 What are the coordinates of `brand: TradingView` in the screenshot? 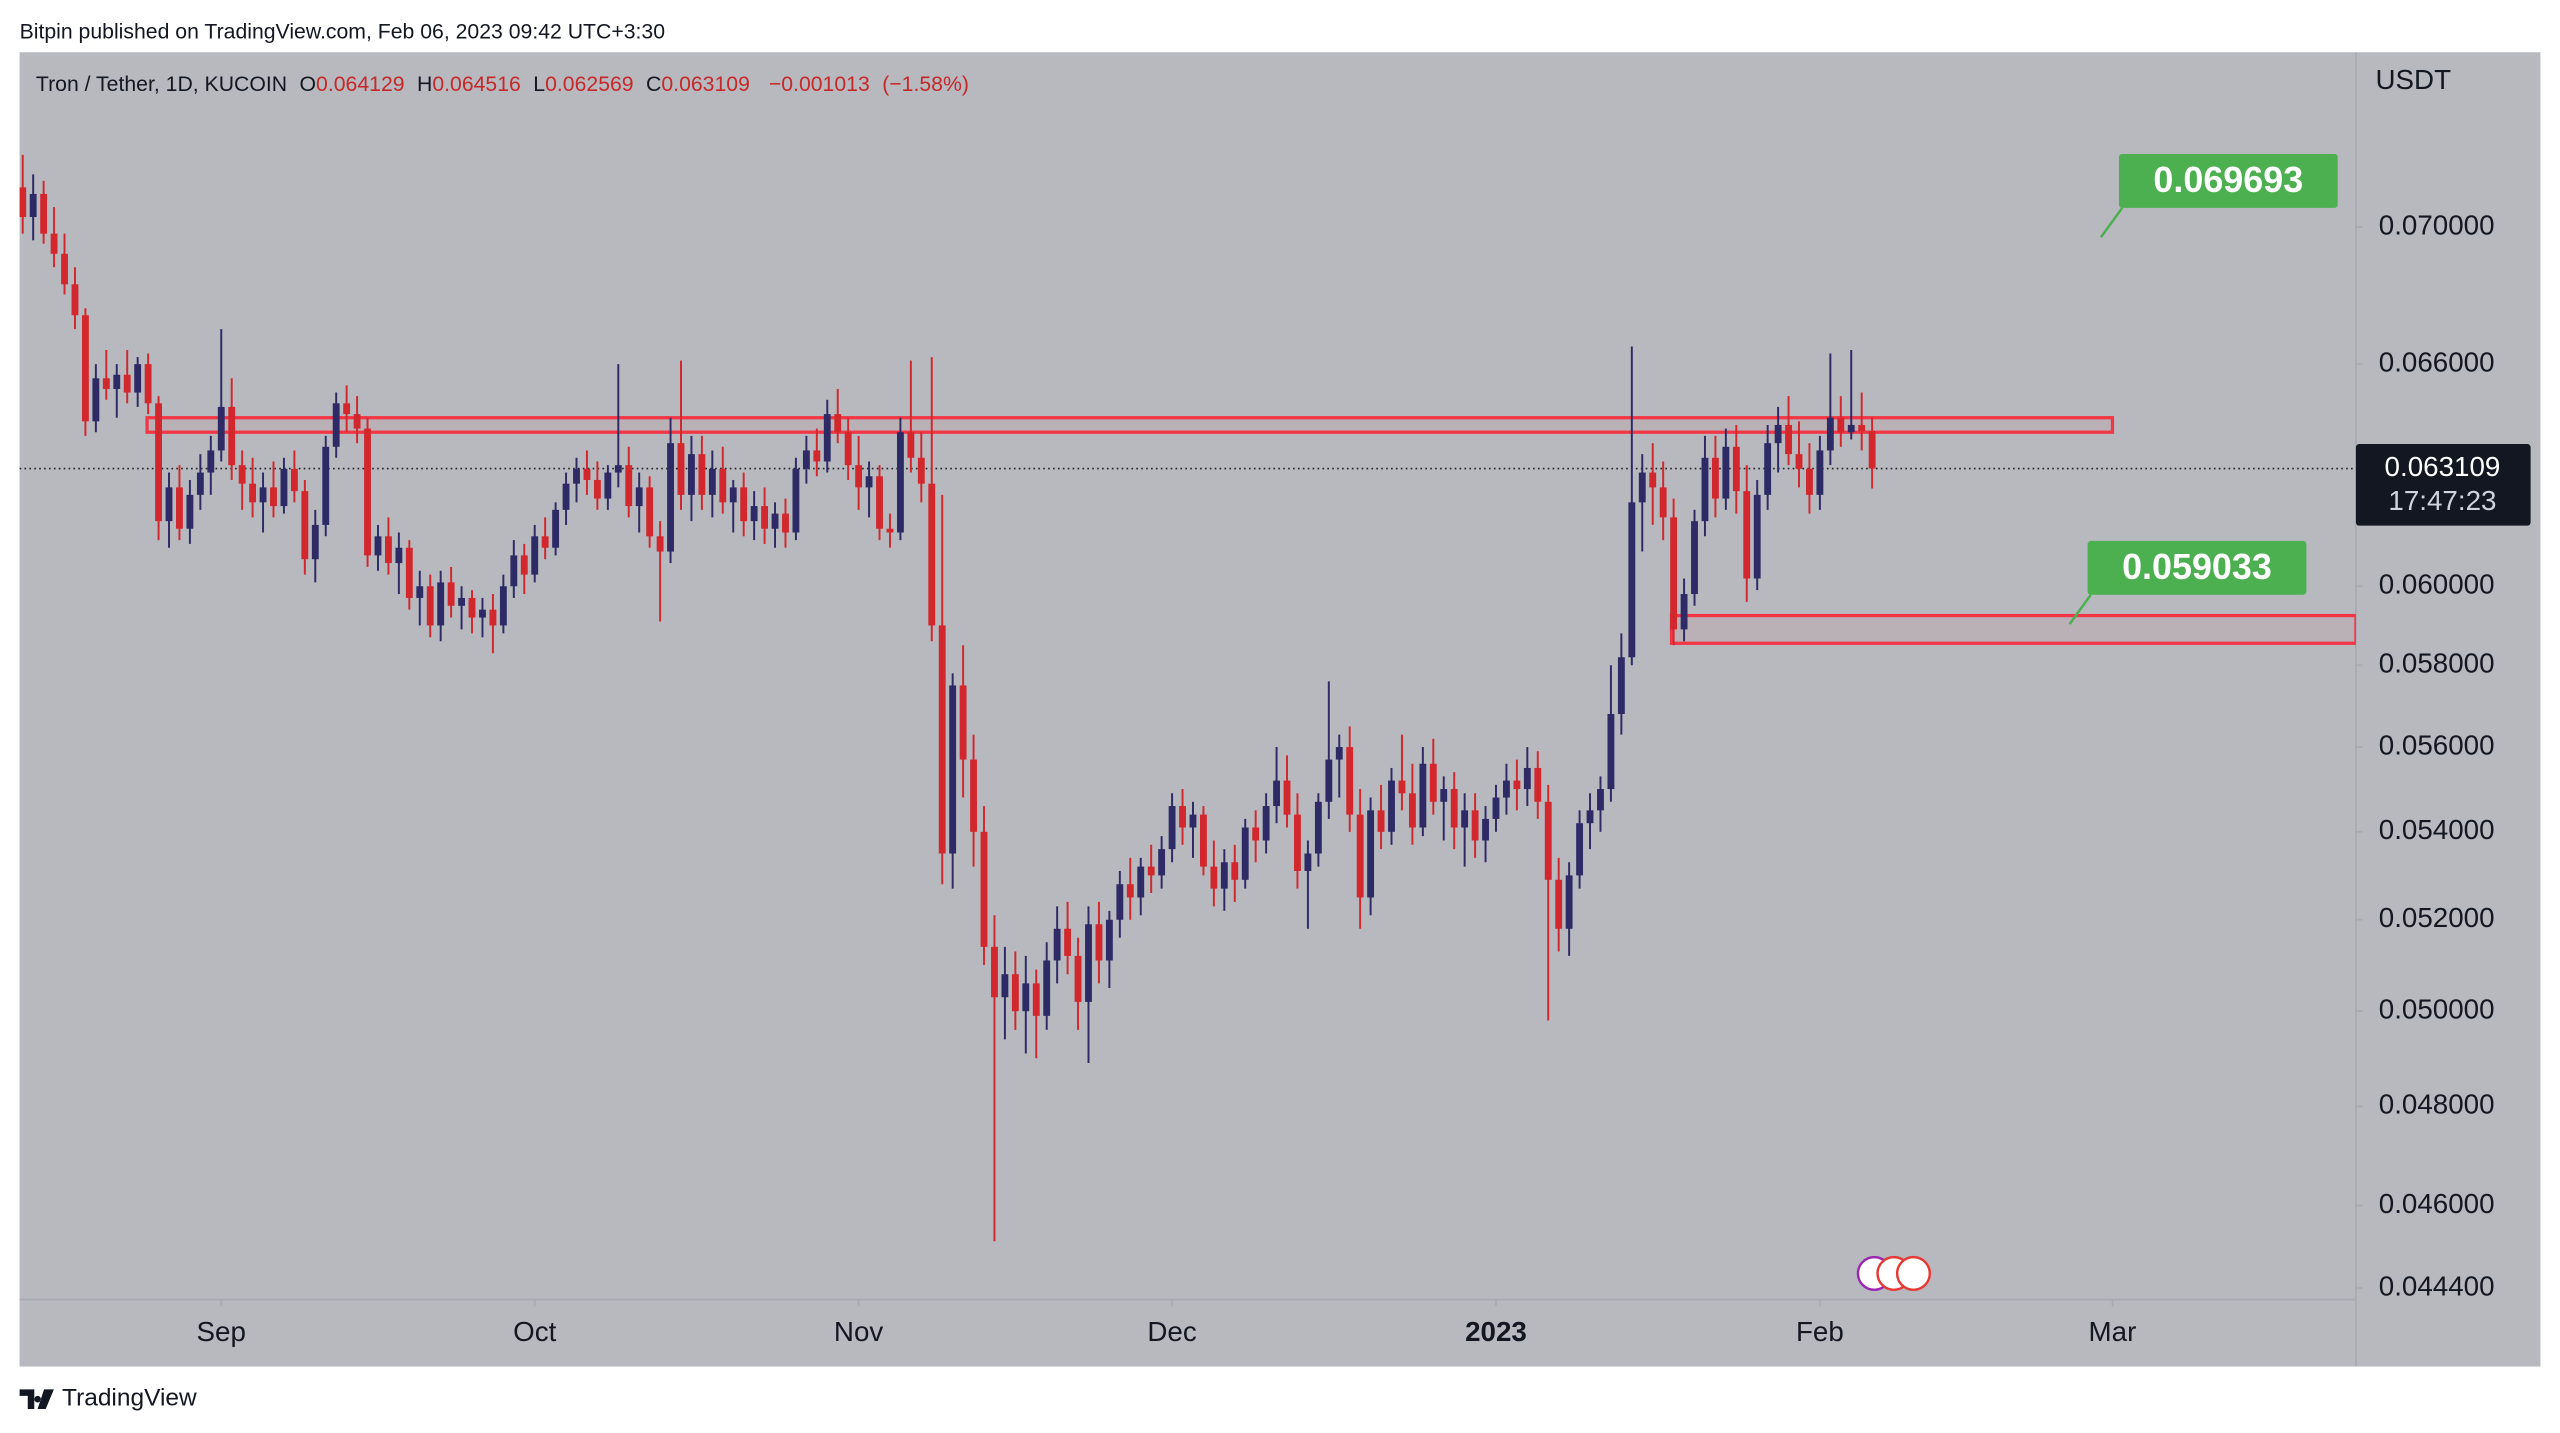 It's located at (129, 1398).